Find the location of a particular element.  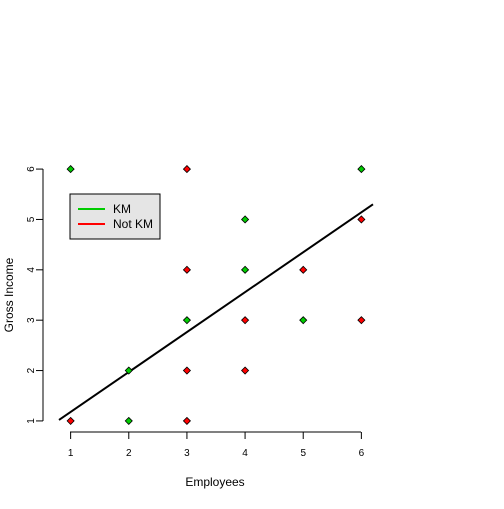

y-tick-label: 6 is located at coordinates (31, 169).